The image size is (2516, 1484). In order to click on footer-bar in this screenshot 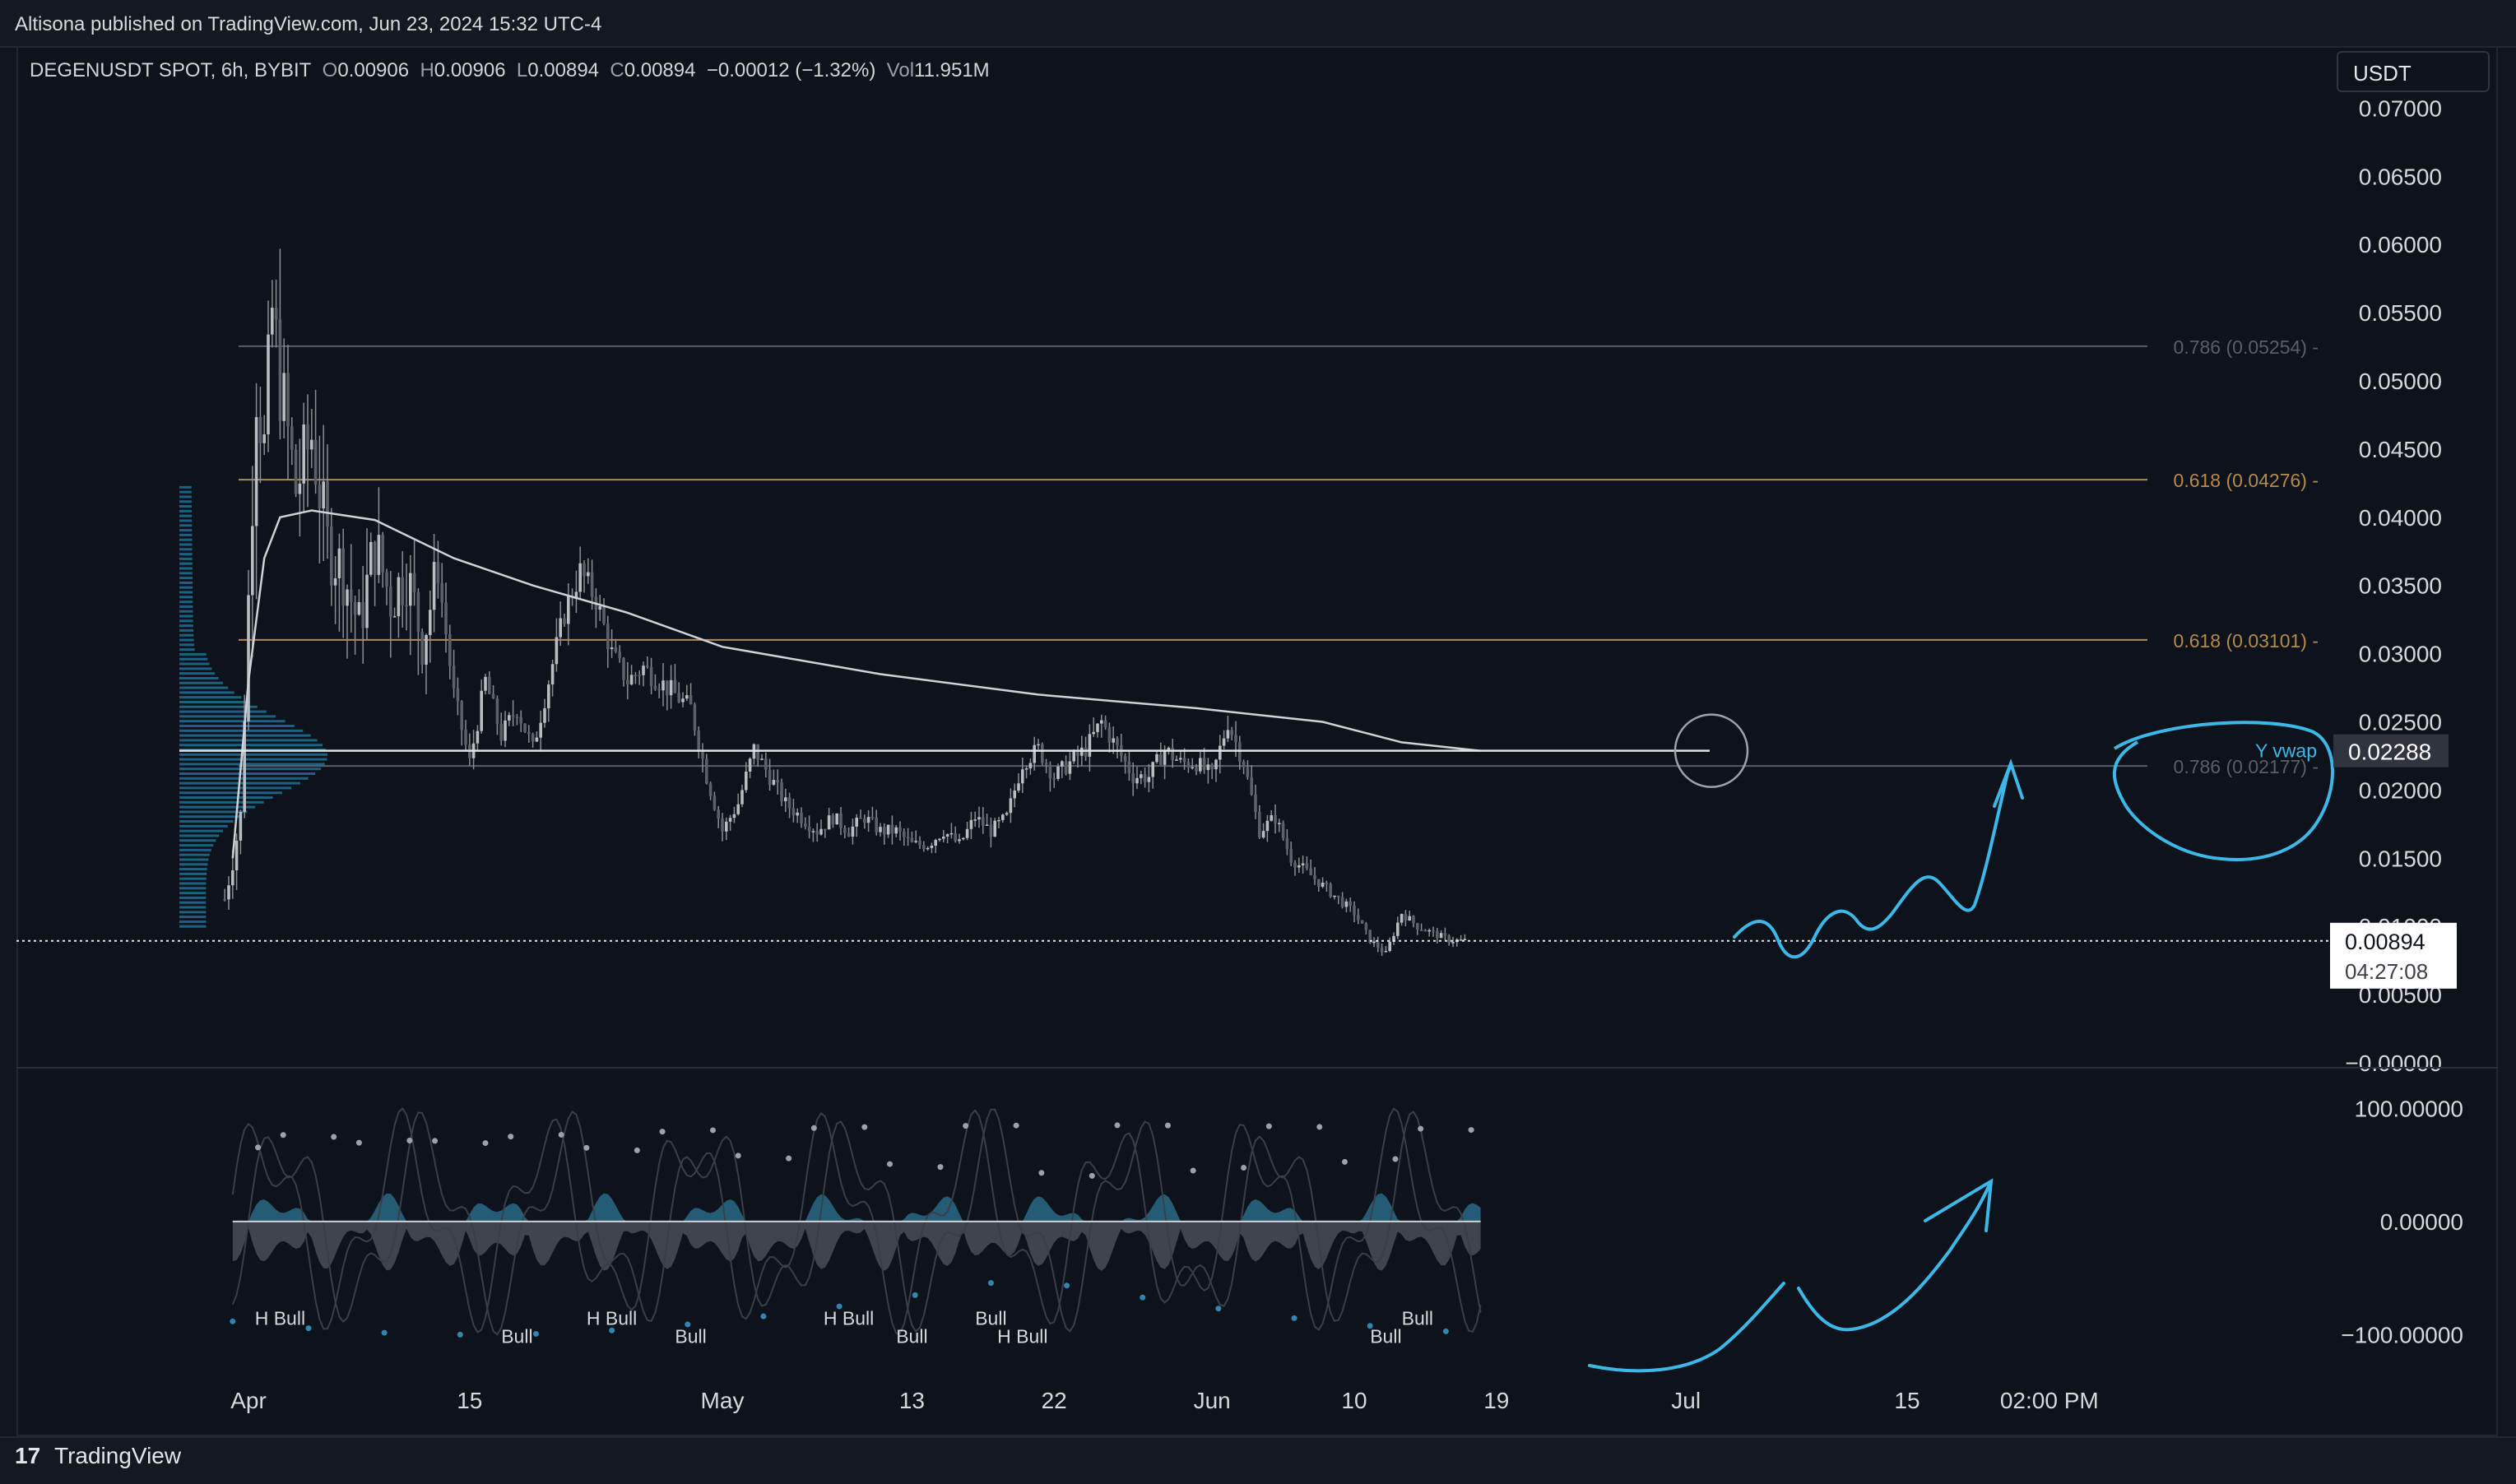, I will do `click(1258, 1460)`.